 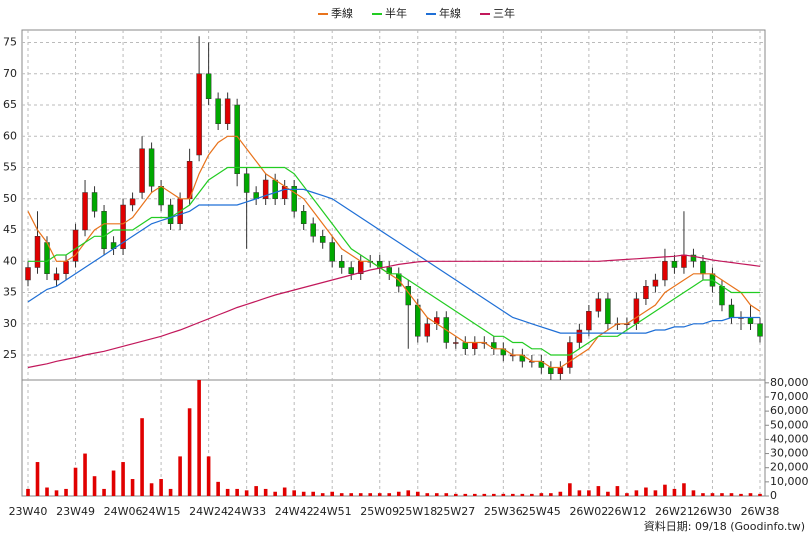 I want to click on y-tick-label: 30, so click(x=10, y=323).